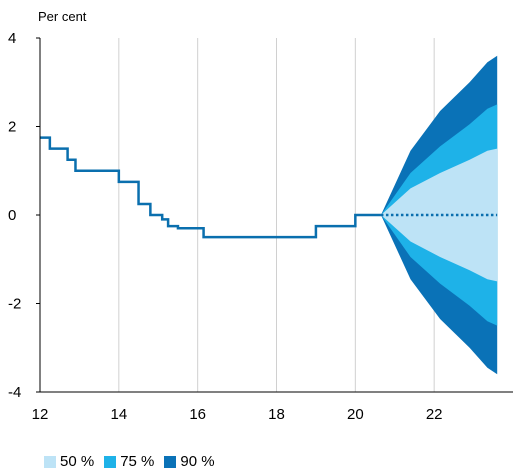 This screenshot has width=517, height=470. What do you see at coordinates (77, 461) in the screenshot?
I see `legend-label: 50 %` at bounding box center [77, 461].